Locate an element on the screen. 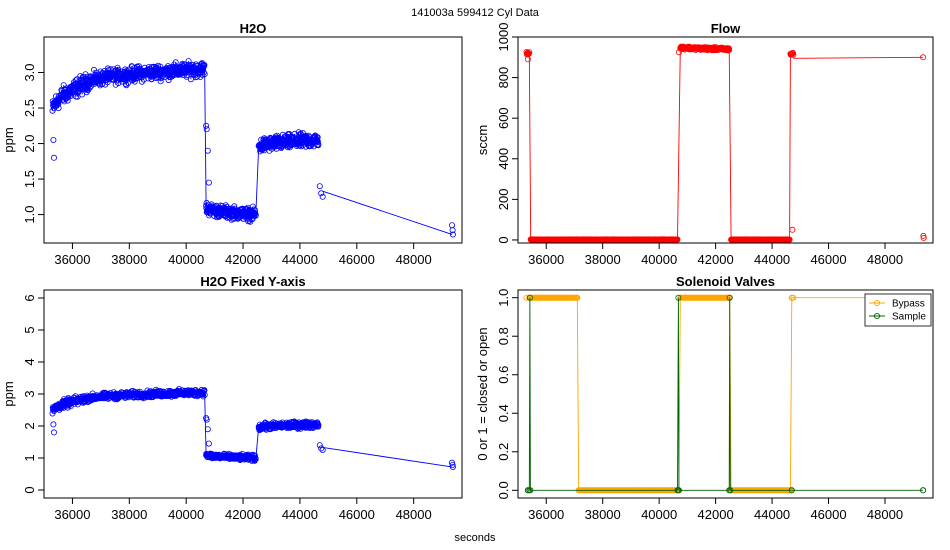 The image size is (950, 550). chart-title: H2O Fixed Y-axis is located at coordinates (252, 281).